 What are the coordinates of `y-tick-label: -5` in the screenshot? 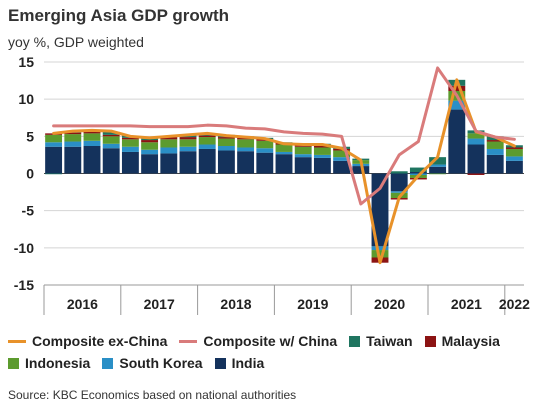 It's located at (28, 211).